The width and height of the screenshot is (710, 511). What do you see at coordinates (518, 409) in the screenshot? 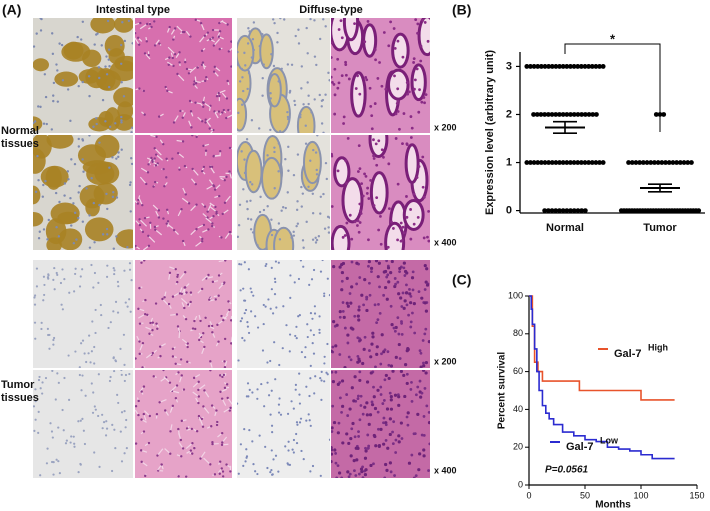
I see `y-tick-label: 40` at bounding box center [518, 409].